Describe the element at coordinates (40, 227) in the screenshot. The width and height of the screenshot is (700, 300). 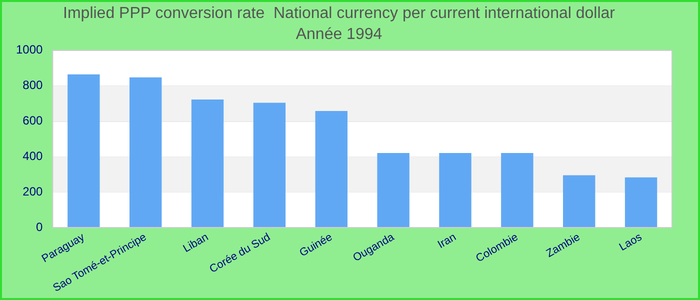
I see `y-tick-label: 0` at that location.